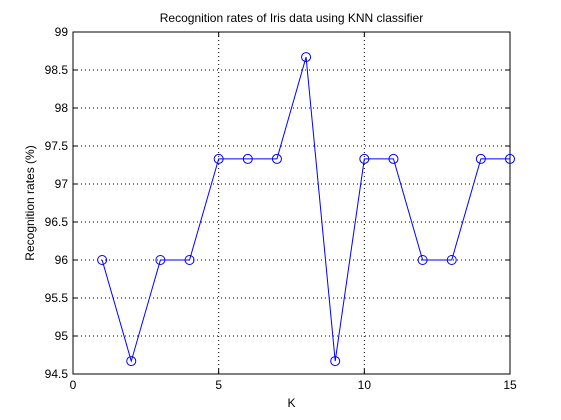  What do you see at coordinates (57, 374) in the screenshot?
I see `y-tick-label: 94.5` at bounding box center [57, 374].